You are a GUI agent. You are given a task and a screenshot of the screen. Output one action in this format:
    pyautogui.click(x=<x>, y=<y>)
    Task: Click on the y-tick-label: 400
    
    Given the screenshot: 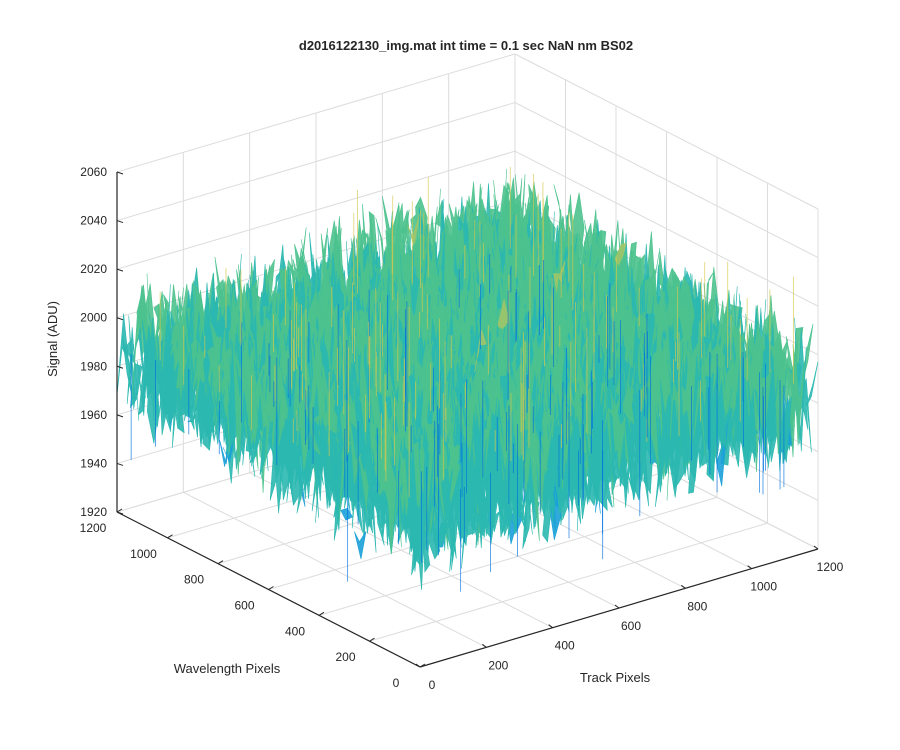 What is the action you would take?
    pyautogui.click(x=295, y=631)
    